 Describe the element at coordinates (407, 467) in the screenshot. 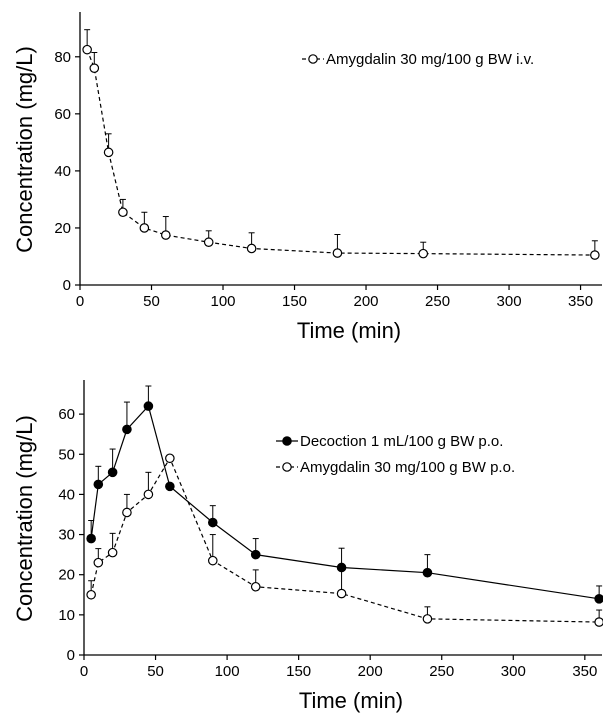

I see `legend-label: Amygdalin 30 mg/100 g BW p.o.` at that location.